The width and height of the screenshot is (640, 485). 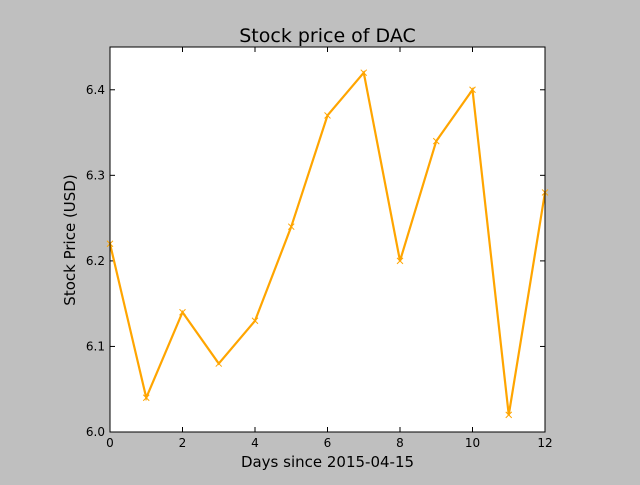 What do you see at coordinates (327, 462) in the screenshot?
I see `x-axis-label: Days since 2015-04-15` at bounding box center [327, 462].